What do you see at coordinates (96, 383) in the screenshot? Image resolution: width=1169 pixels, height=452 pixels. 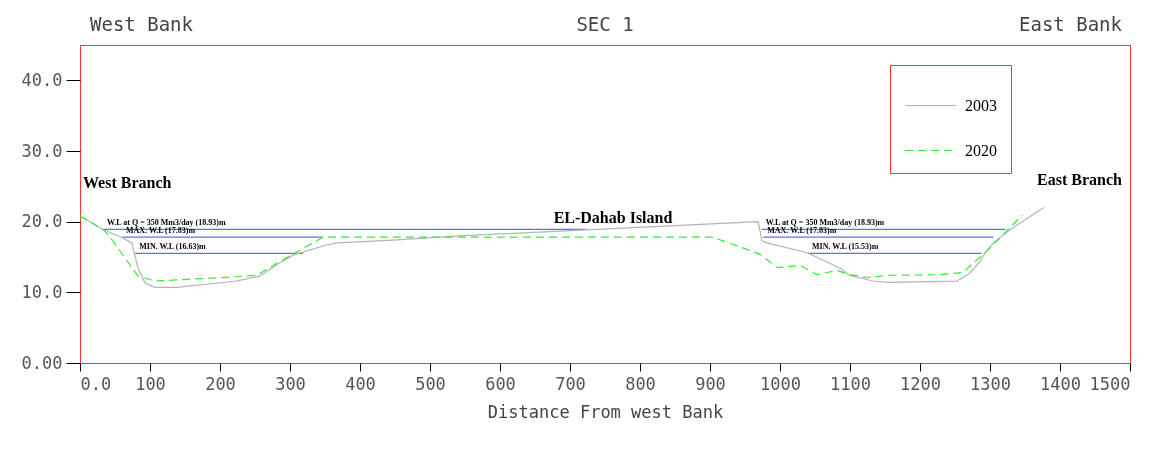 I see `x-tick-label: 0.0` at bounding box center [96, 383].